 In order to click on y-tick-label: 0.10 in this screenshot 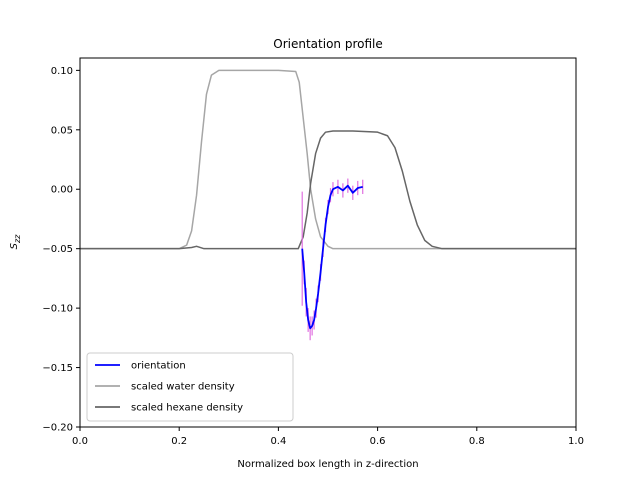, I will do `click(62, 71)`.